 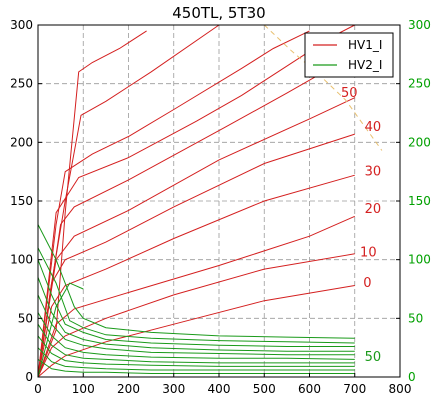 I want to click on y-tick-label: 50, so click(x=25, y=318).